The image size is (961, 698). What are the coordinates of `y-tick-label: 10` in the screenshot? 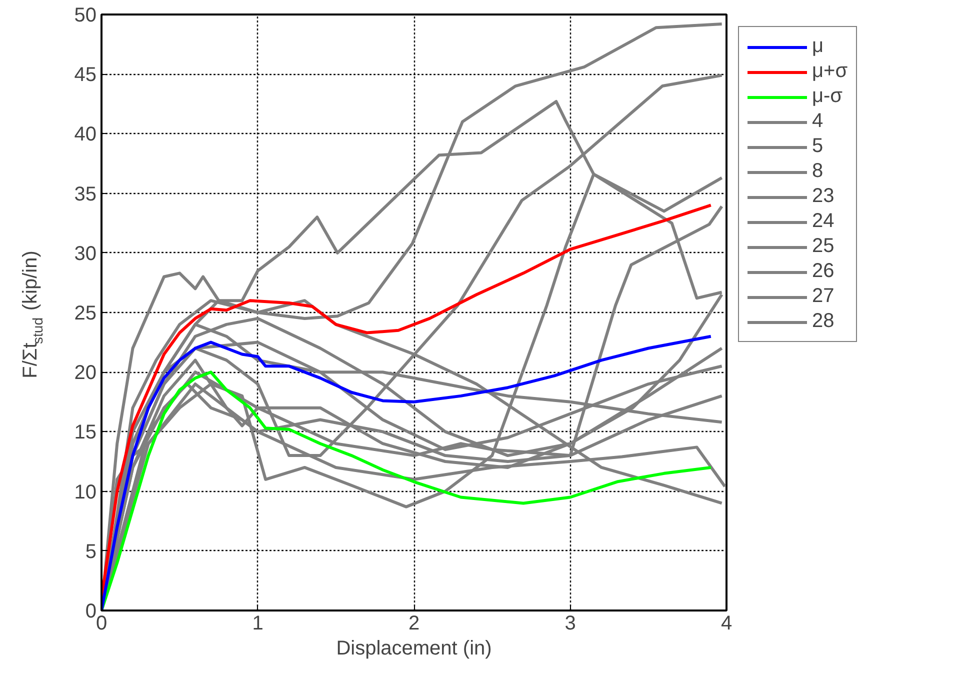 It's located at (85, 492).